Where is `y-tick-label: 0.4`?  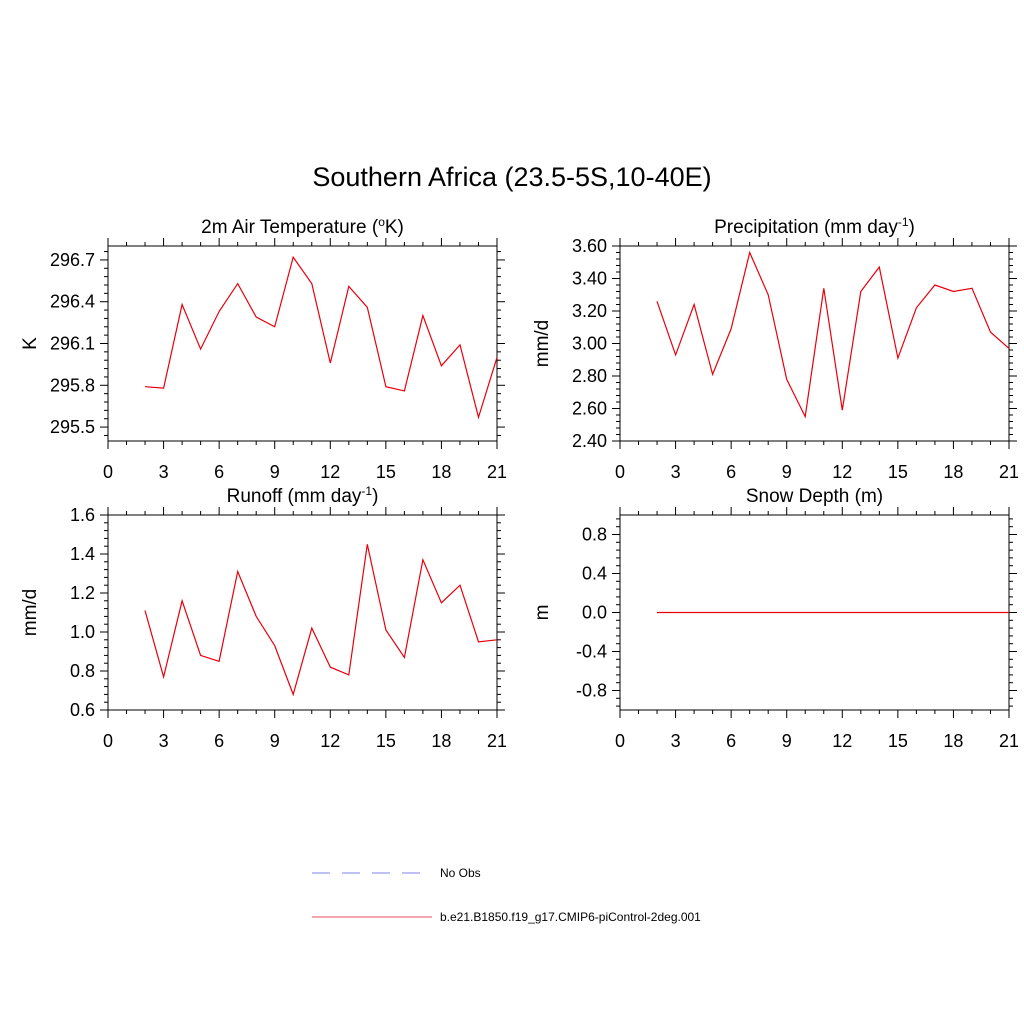
y-tick-label: 0.4 is located at coordinates (594, 574).